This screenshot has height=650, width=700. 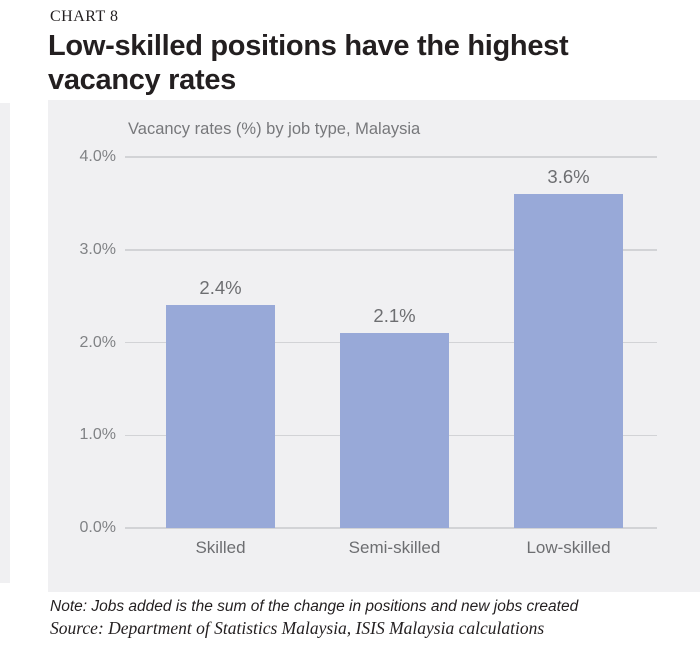 What do you see at coordinates (394, 430) in the screenshot?
I see `bar-semi-skilled` at bounding box center [394, 430].